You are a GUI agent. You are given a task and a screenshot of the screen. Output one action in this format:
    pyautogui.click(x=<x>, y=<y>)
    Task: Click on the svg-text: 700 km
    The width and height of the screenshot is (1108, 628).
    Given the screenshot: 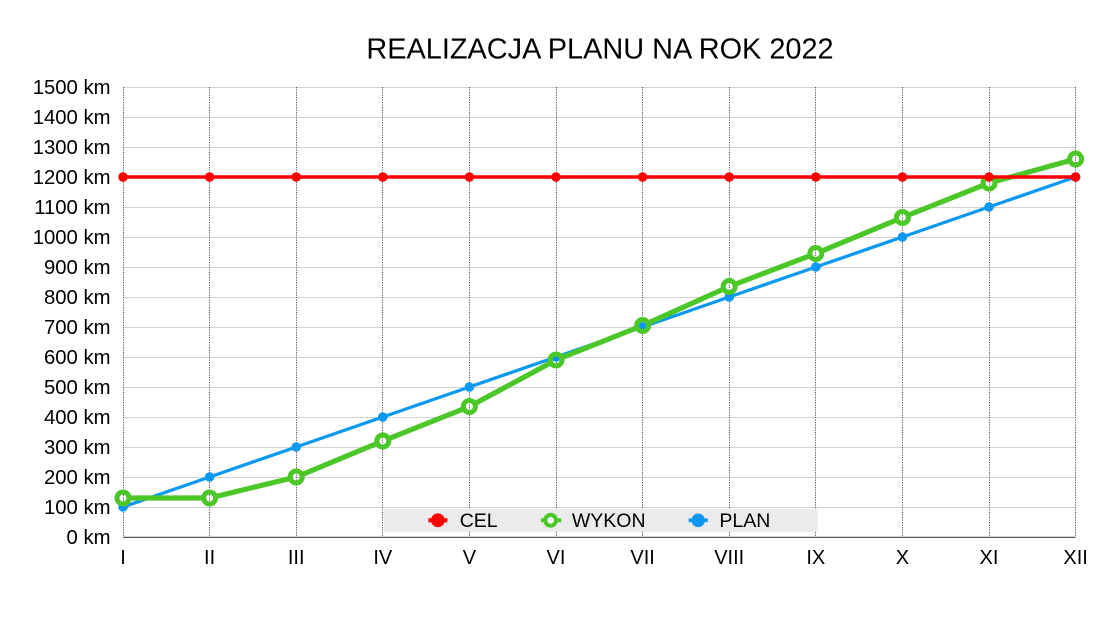 What is the action you would take?
    pyautogui.click(x=77, y=328)
    